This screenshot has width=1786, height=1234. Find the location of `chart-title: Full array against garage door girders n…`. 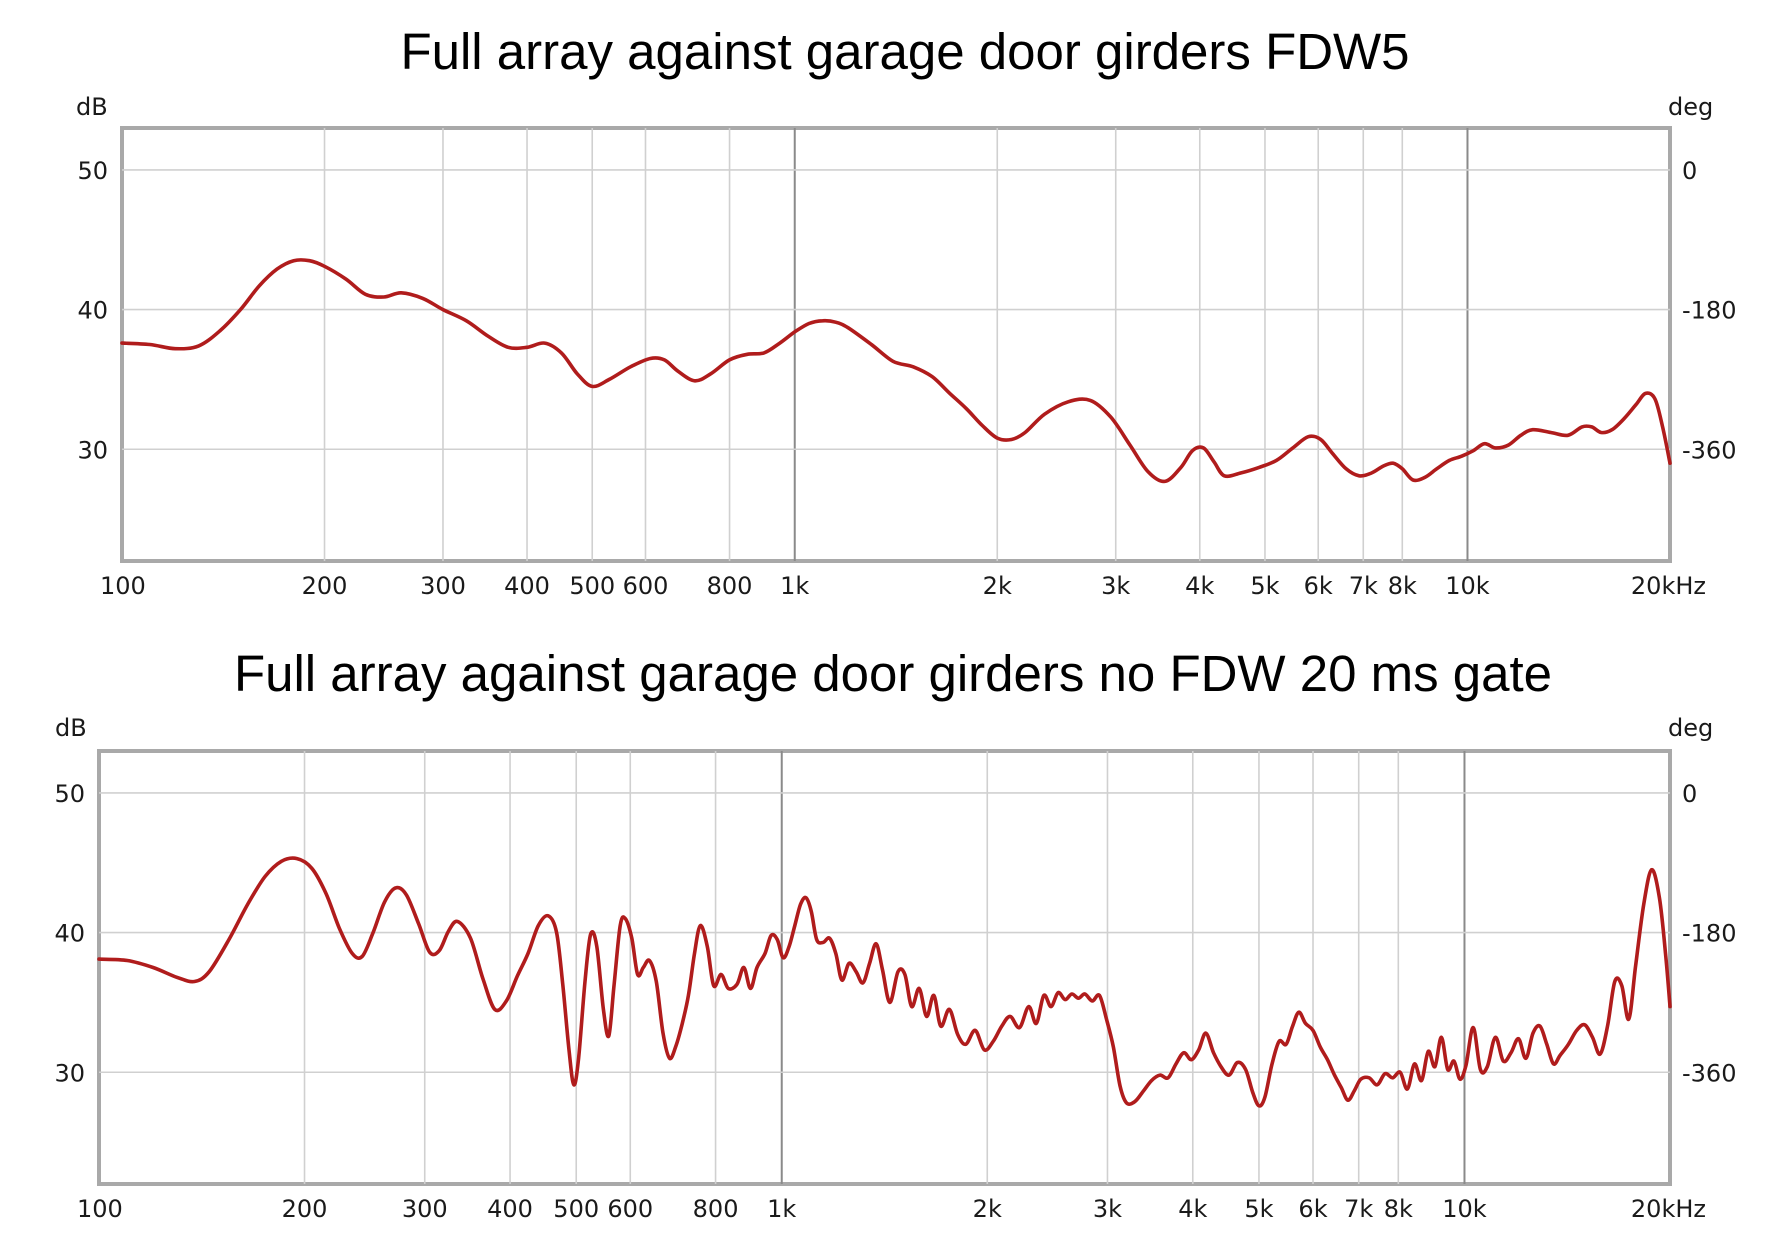

chart-title: Full array against garage door girders n… is located at coordinates (893, 673).